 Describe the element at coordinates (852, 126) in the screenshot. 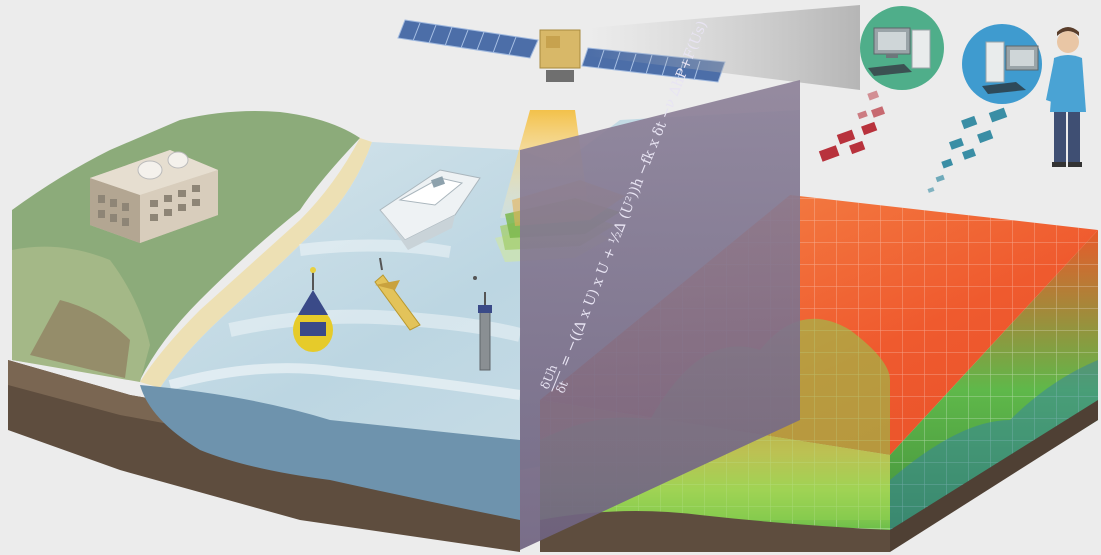

I see `data-packets-red` at that location.